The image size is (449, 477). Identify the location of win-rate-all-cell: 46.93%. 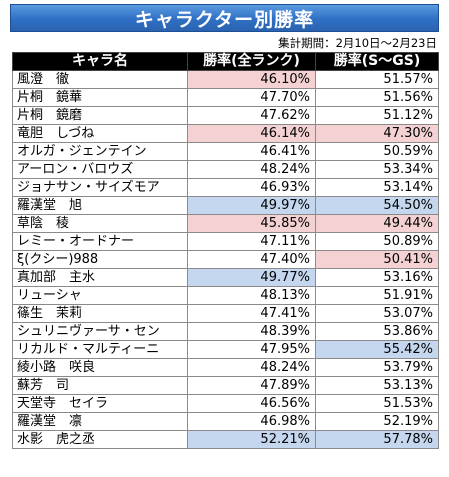
(251, 187).